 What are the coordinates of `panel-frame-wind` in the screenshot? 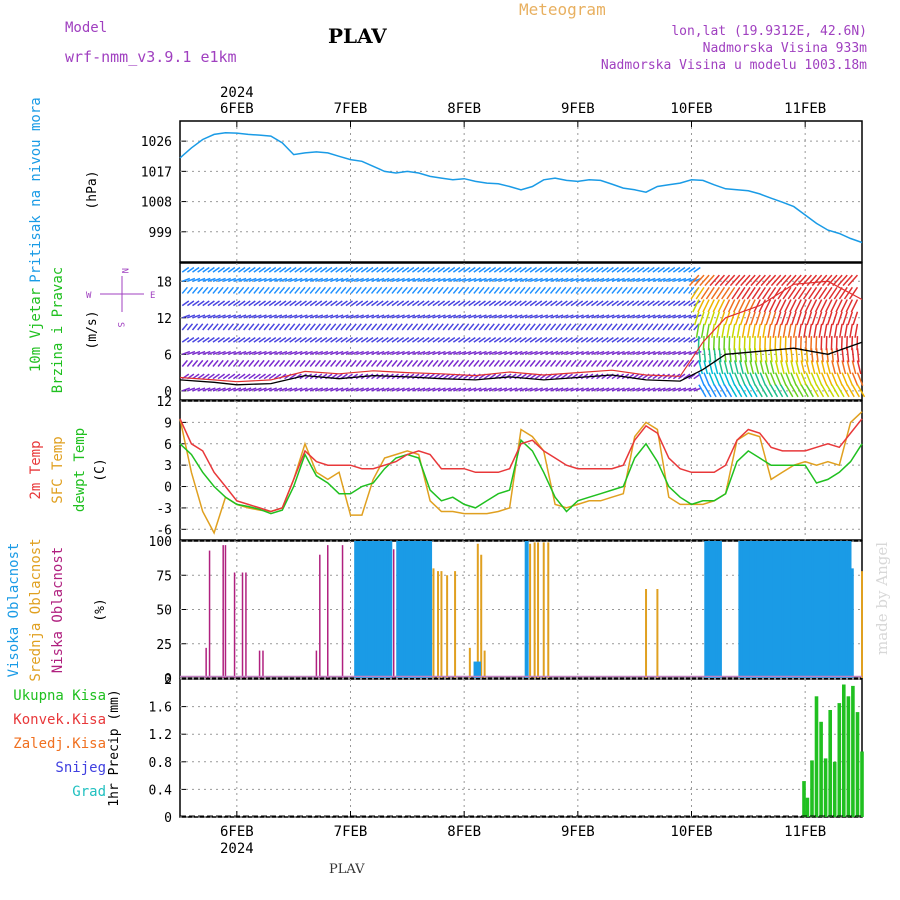 It's located at (521, 331).